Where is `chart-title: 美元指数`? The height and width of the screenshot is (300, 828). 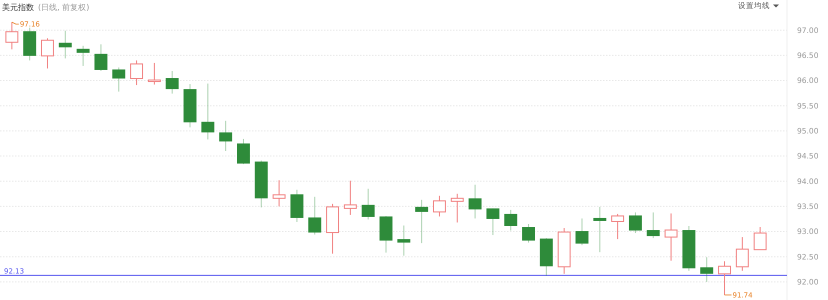 chart-title: 美元指数 is located at coordinates (18, 7).